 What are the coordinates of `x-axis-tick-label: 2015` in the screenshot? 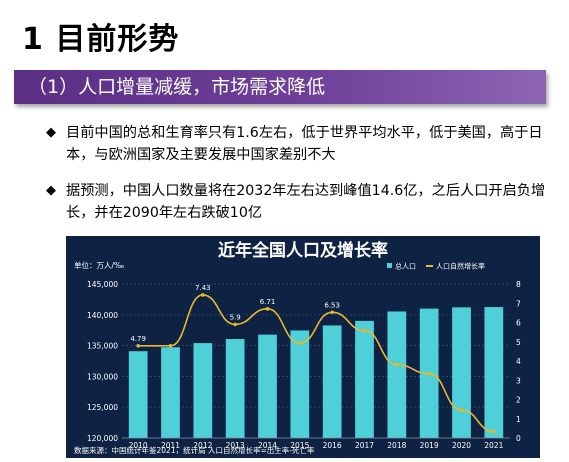 It's located at (299, 445).